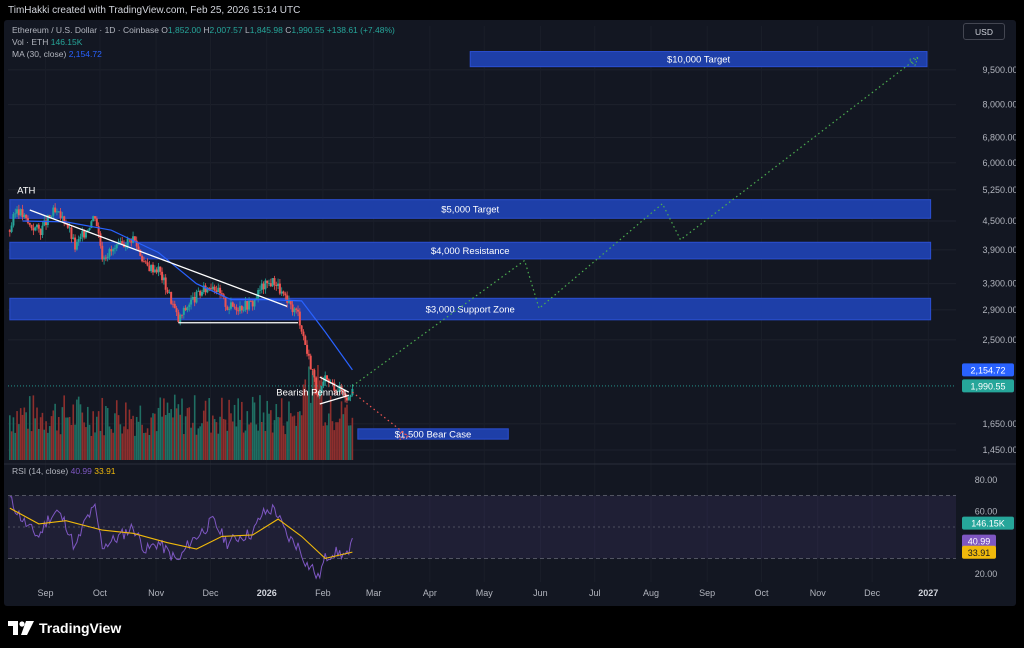 Image resolution: width=1024 pixels, height=648 pixels. What do you see at coordinates (999, 137) in the screenshot?
I see `price-axis-label: 6,800.00` at bounding box center [999, 137].